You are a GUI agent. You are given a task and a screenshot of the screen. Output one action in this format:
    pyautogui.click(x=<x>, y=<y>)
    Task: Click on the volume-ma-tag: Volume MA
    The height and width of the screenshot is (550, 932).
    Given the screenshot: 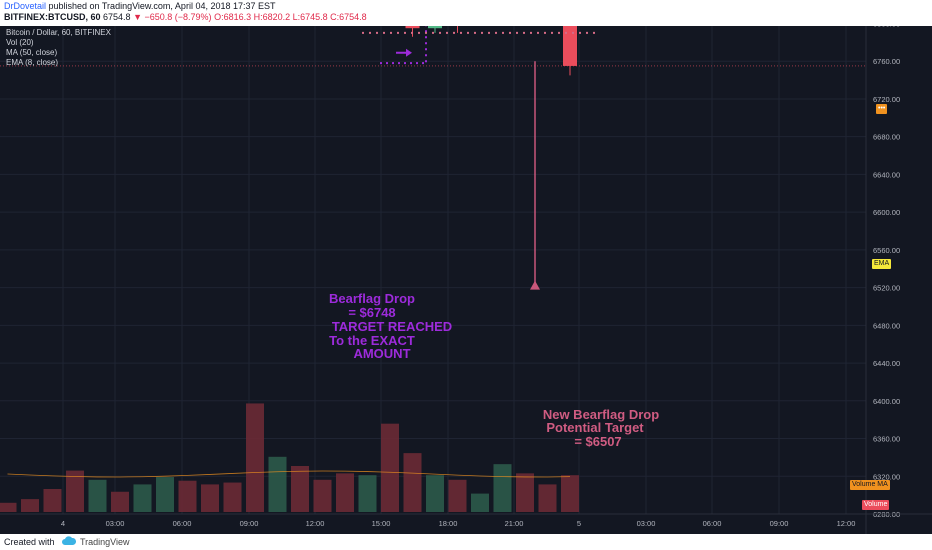 What is the action you would take?
    pyautogui.click(x=870, y=485)
    